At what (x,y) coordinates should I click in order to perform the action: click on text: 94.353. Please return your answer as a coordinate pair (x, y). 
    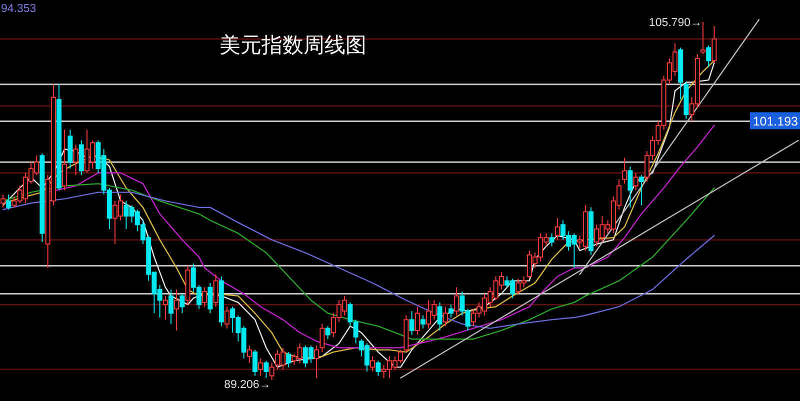
    Looking at the image, I should click on (18, 9).